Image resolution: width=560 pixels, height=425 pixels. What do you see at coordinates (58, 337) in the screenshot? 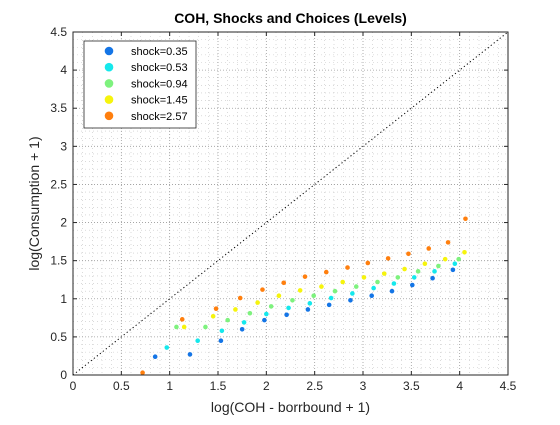
I see `y-tick-label: 0.5` at bounding box center [58, 337].